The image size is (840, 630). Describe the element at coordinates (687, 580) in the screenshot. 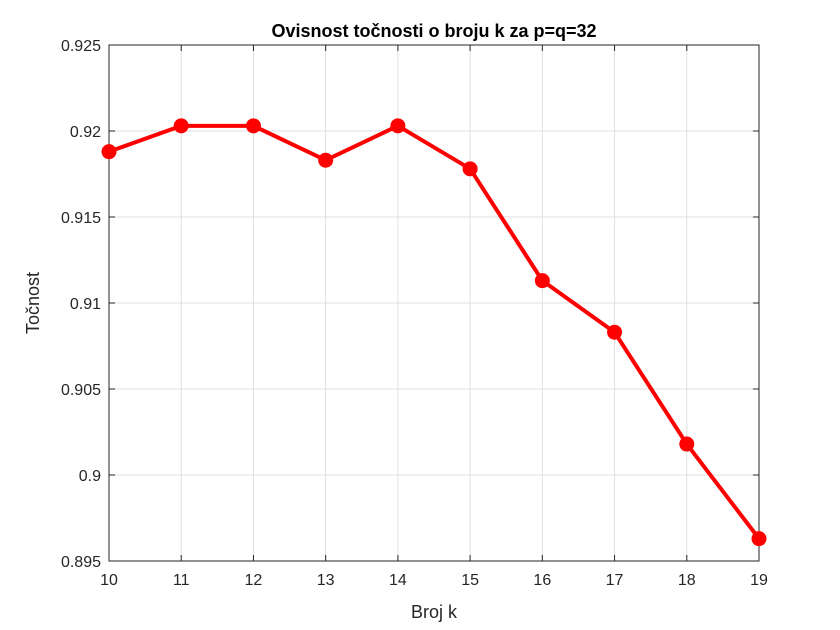

I see `x-tick-label: 18` at that location.